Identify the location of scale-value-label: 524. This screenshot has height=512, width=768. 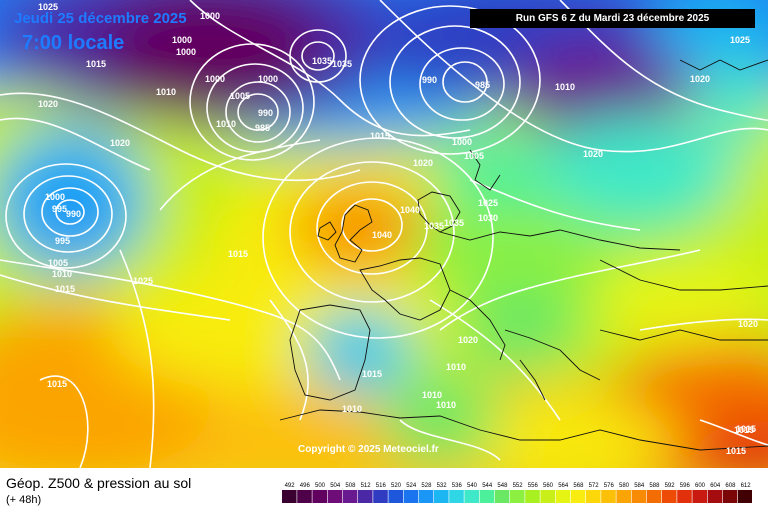
(411, 486).